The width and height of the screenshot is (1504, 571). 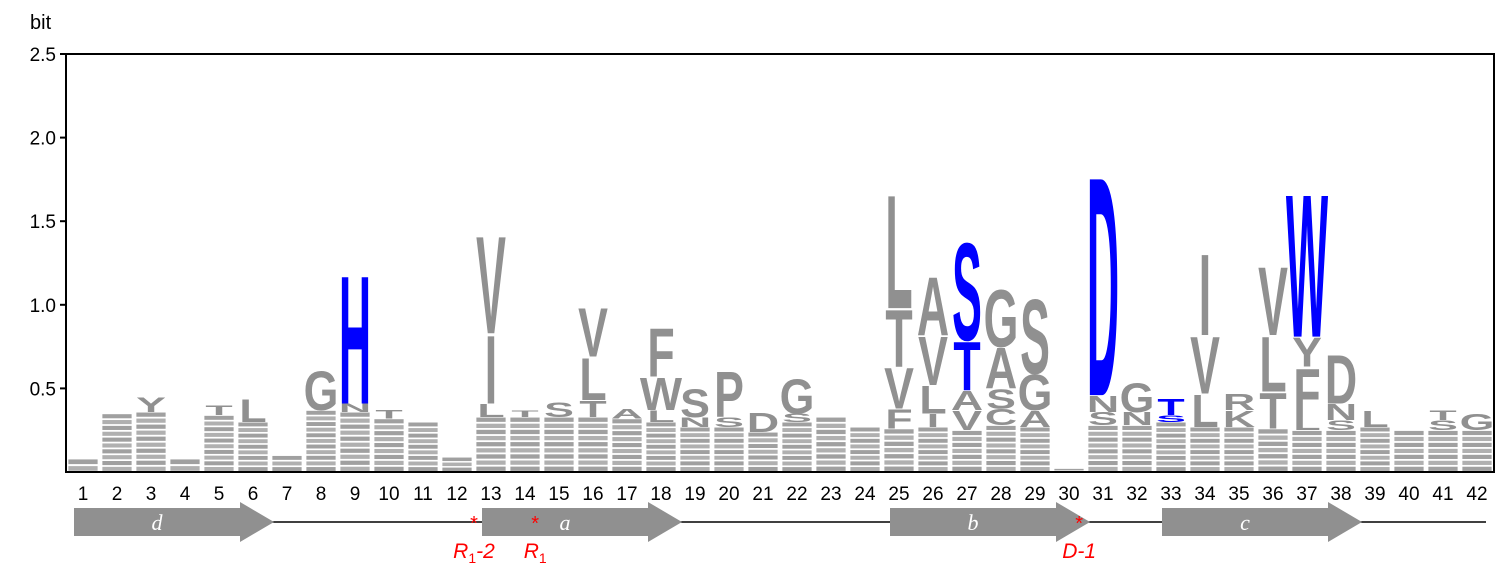 I want to click on x-tick-label-42: 42, so click(x=1476, y=494).